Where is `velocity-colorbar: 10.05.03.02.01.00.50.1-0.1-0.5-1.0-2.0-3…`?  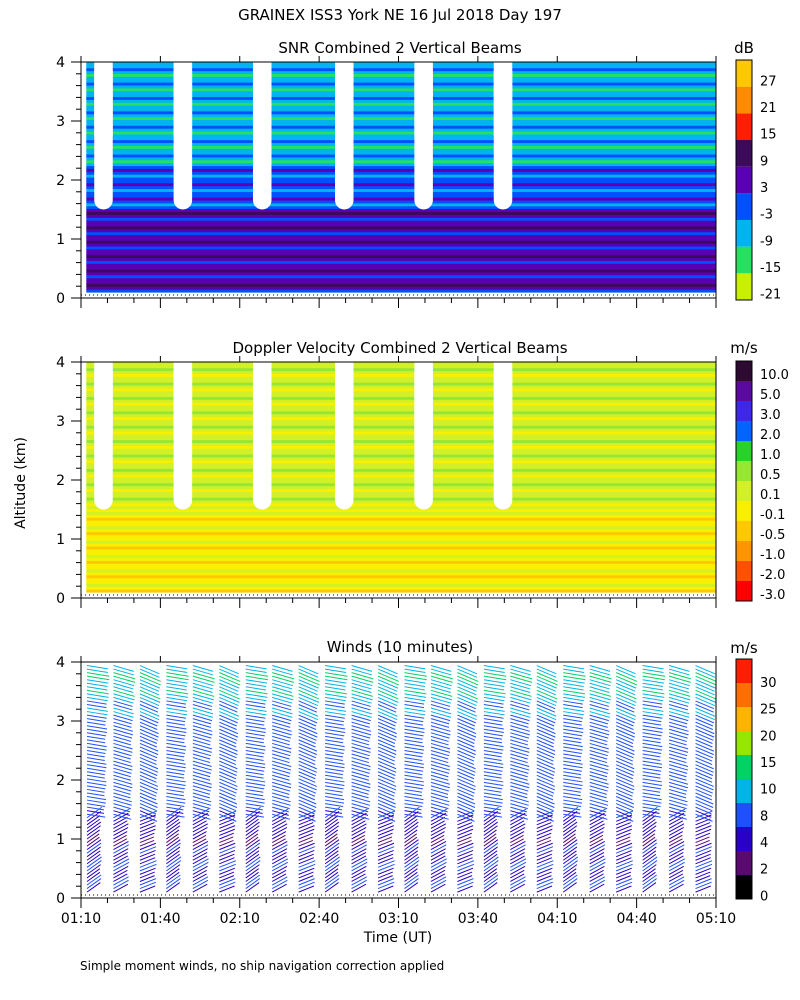 velocity-colorbar: 10.05.03.02.01.00.50.1-0.1-0.5-1.0-2.0-3… is located at coordinates (762, 481).